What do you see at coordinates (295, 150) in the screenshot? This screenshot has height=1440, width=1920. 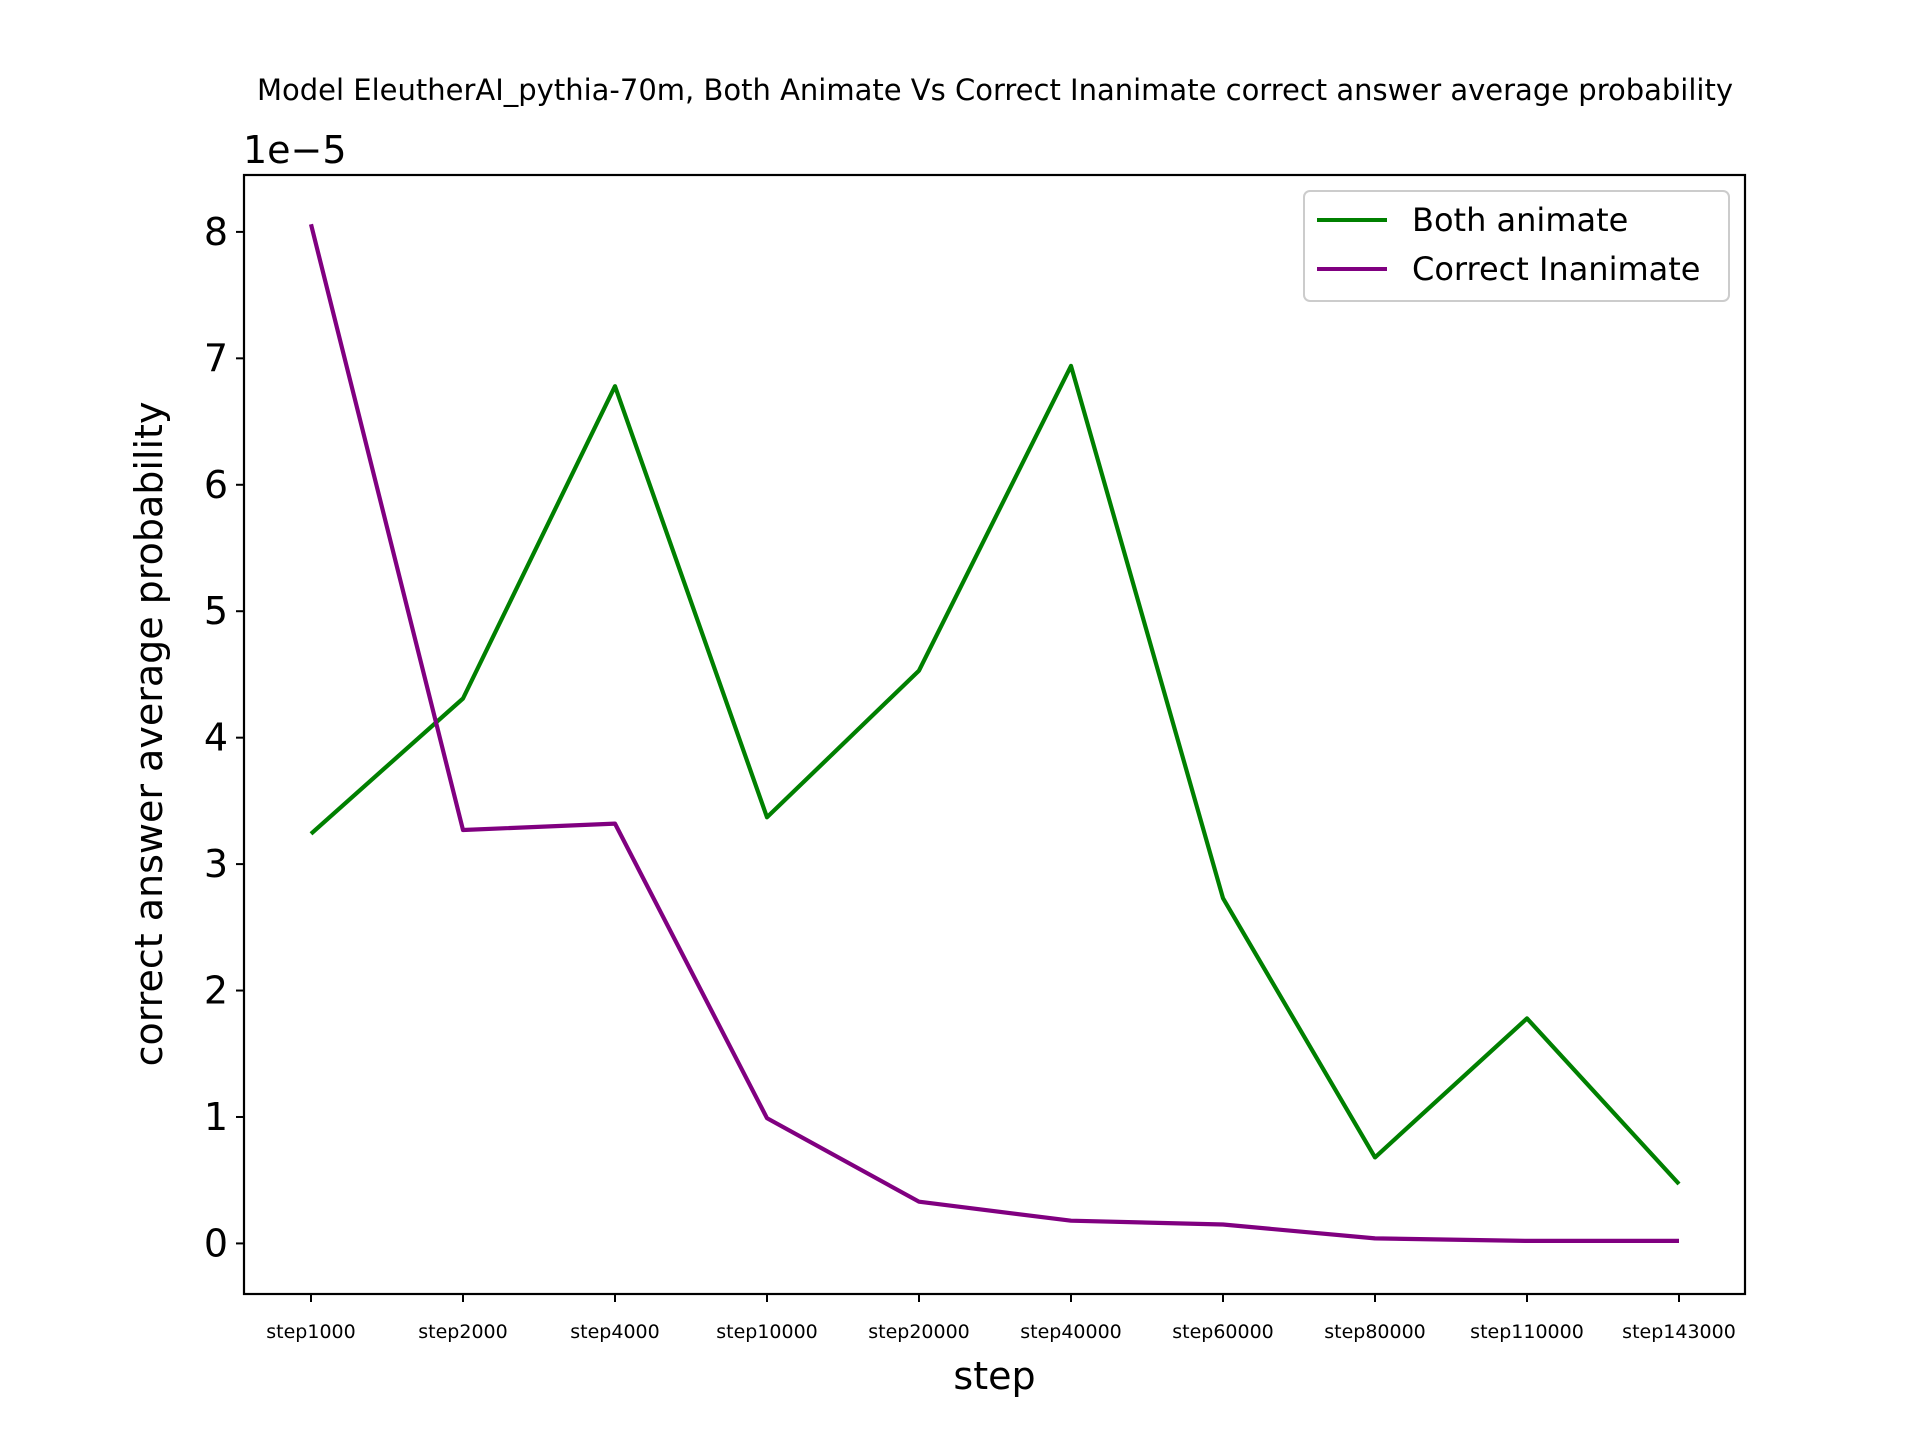 I see `y-offset-label: 1e−5` at bounding box center [295, 150].